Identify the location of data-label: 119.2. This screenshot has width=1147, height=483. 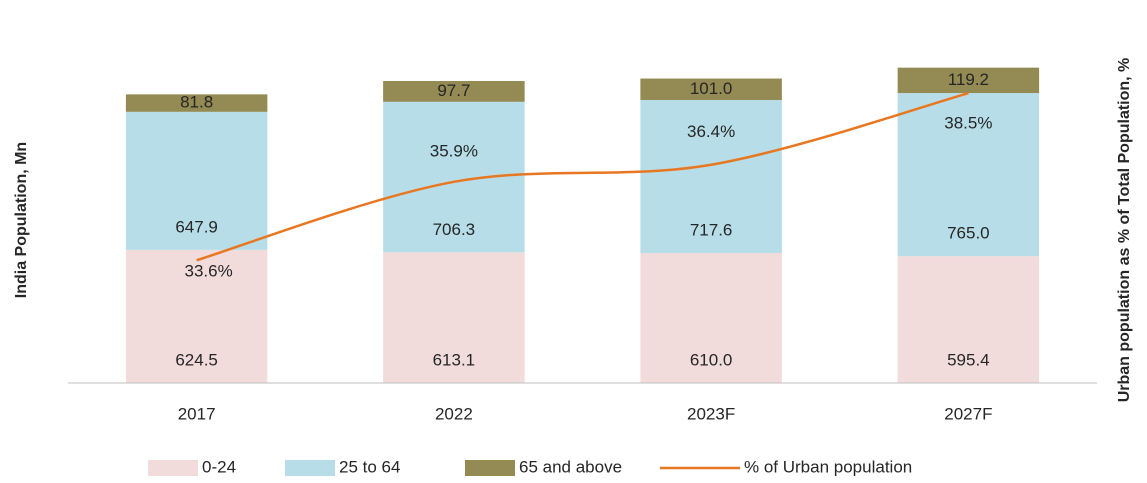
(968, 79).